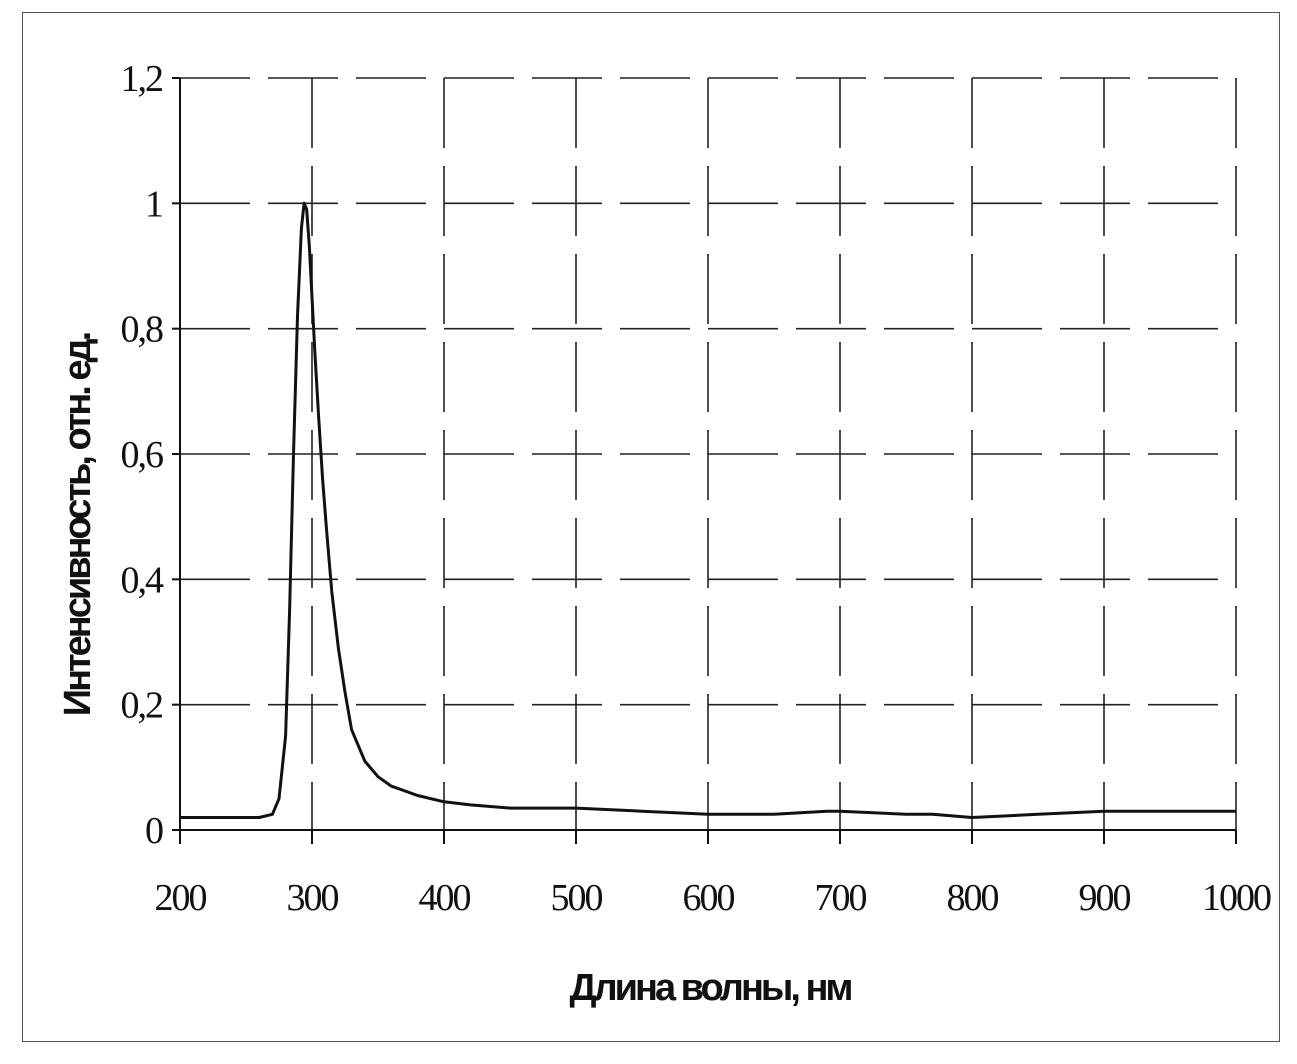  What do you see at coordinates (313, 898) in the screenshot?
I see `x-tick-label: 300` at bounding box center [313, 898].